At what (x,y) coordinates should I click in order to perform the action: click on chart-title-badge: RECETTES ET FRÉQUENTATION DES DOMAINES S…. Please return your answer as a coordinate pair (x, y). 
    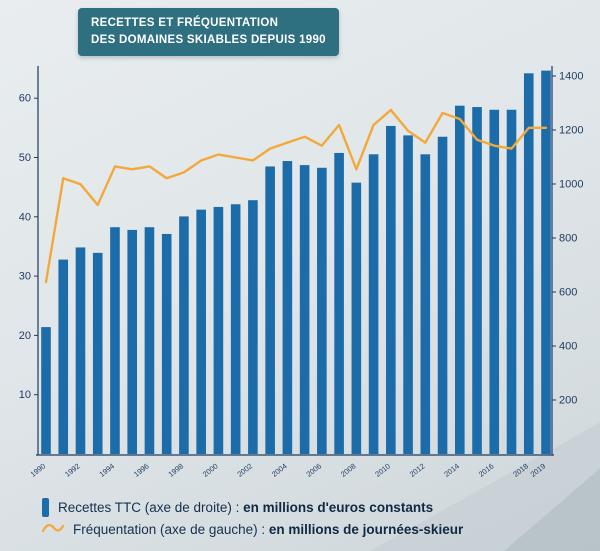
    Looking at the image, I should click on (208, 32).